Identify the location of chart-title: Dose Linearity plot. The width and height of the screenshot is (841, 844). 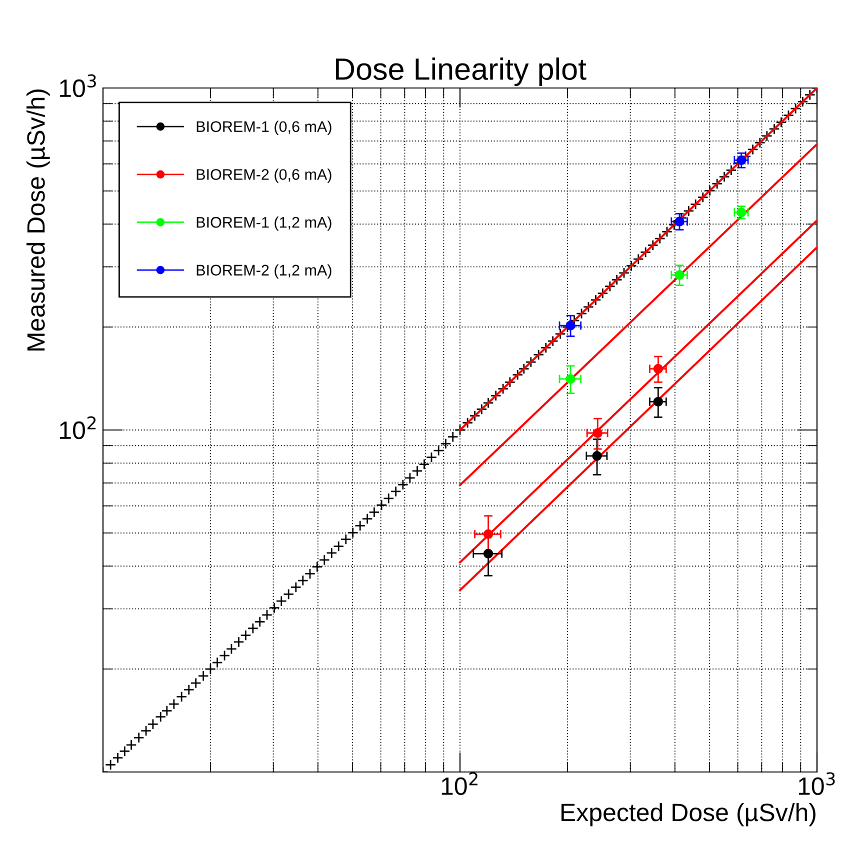
(461, 72).